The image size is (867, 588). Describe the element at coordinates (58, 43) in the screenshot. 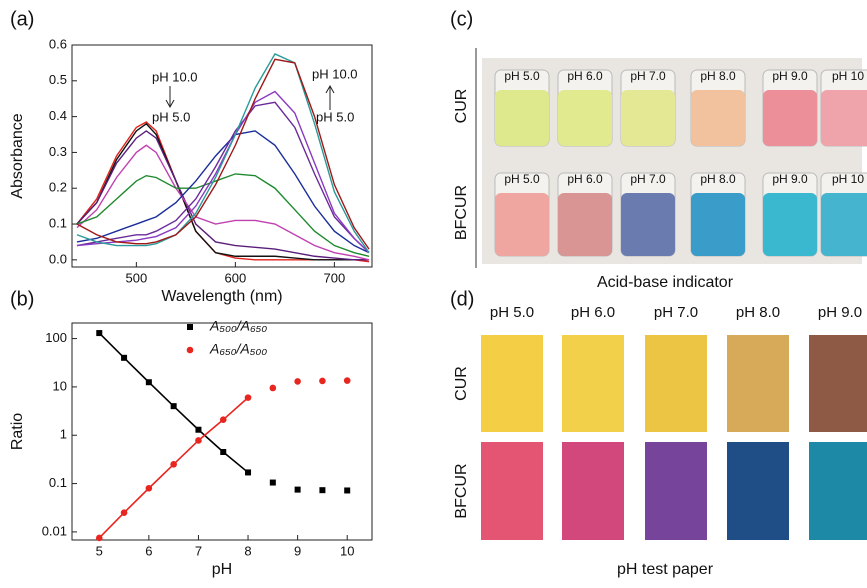

I see `y-tick-label: 0.6` at that location.